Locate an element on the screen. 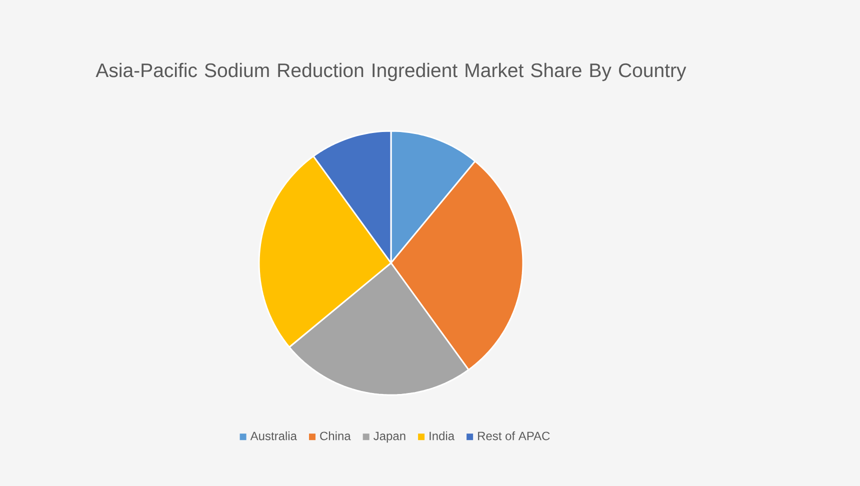 The height and width of the screenshot is (486, 860). legend-label: Australia is located at coordinates (273, 435).